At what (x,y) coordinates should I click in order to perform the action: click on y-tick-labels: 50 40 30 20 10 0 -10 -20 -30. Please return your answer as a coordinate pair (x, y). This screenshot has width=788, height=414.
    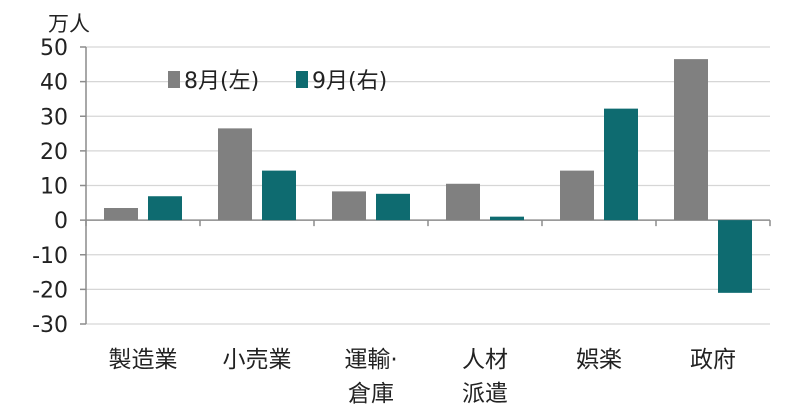
    Looking at the image, I should click on (50, 187).